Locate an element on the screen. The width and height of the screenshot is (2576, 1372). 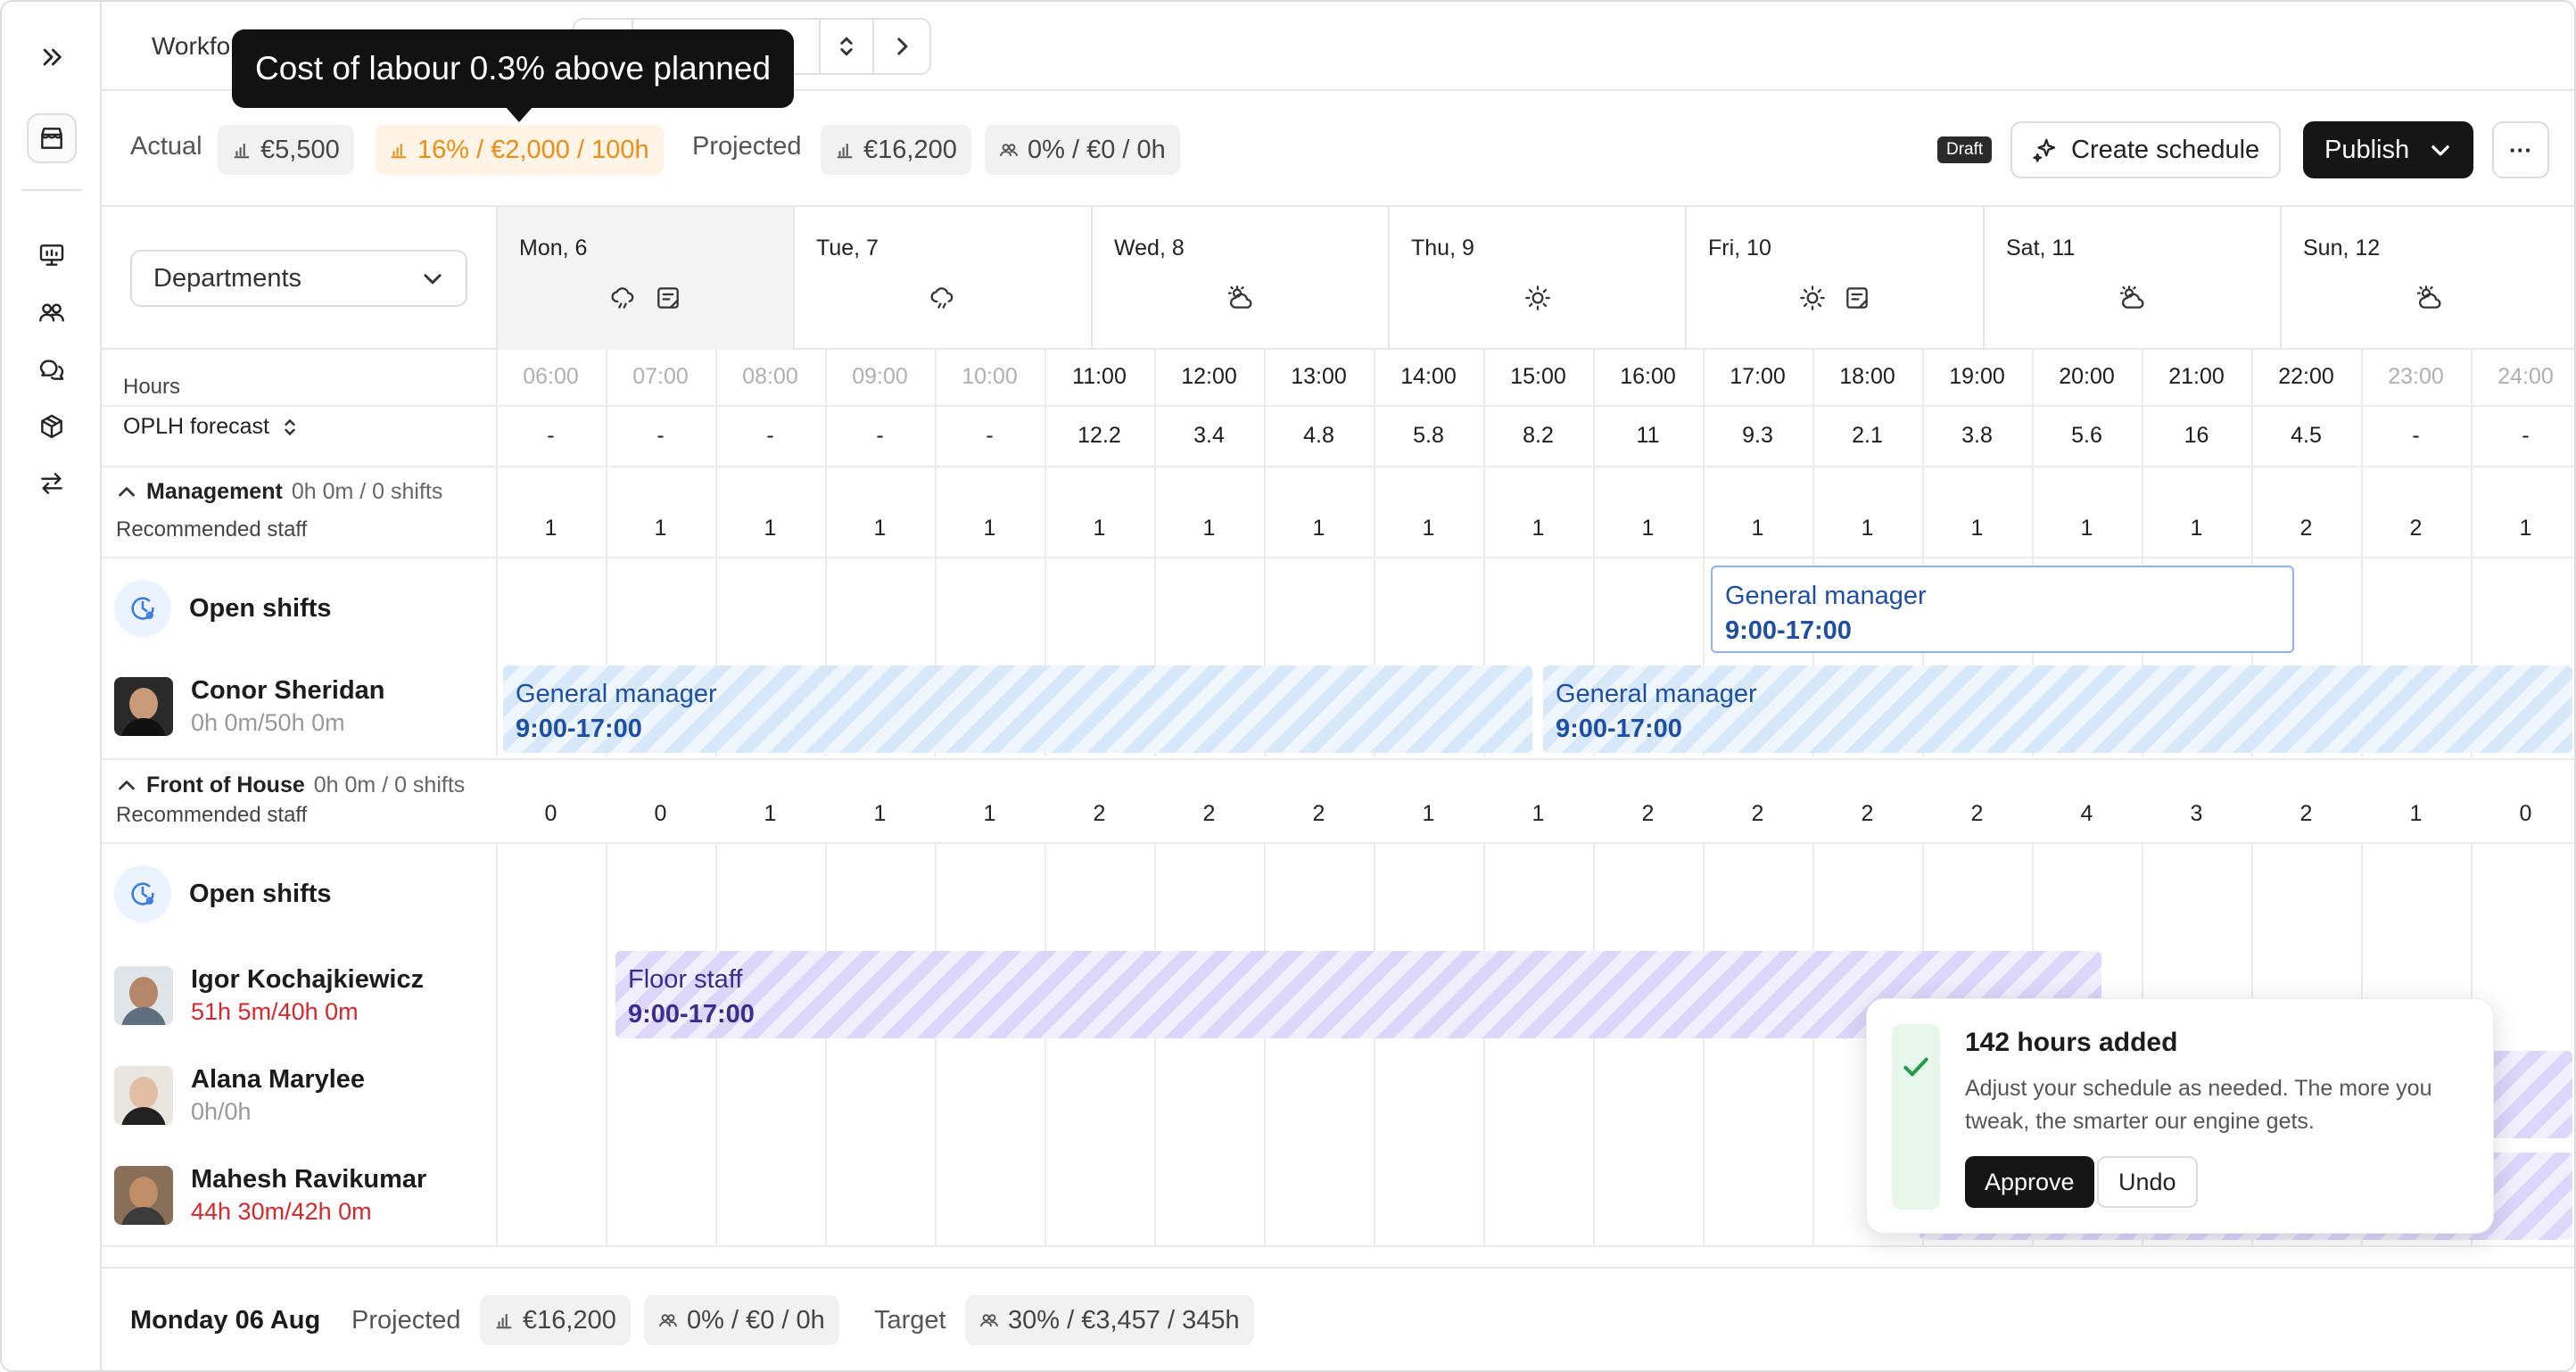
front-of-house-section-header: Front of House 0h 0m / 0 shifts is located at coordinates (291, 785).